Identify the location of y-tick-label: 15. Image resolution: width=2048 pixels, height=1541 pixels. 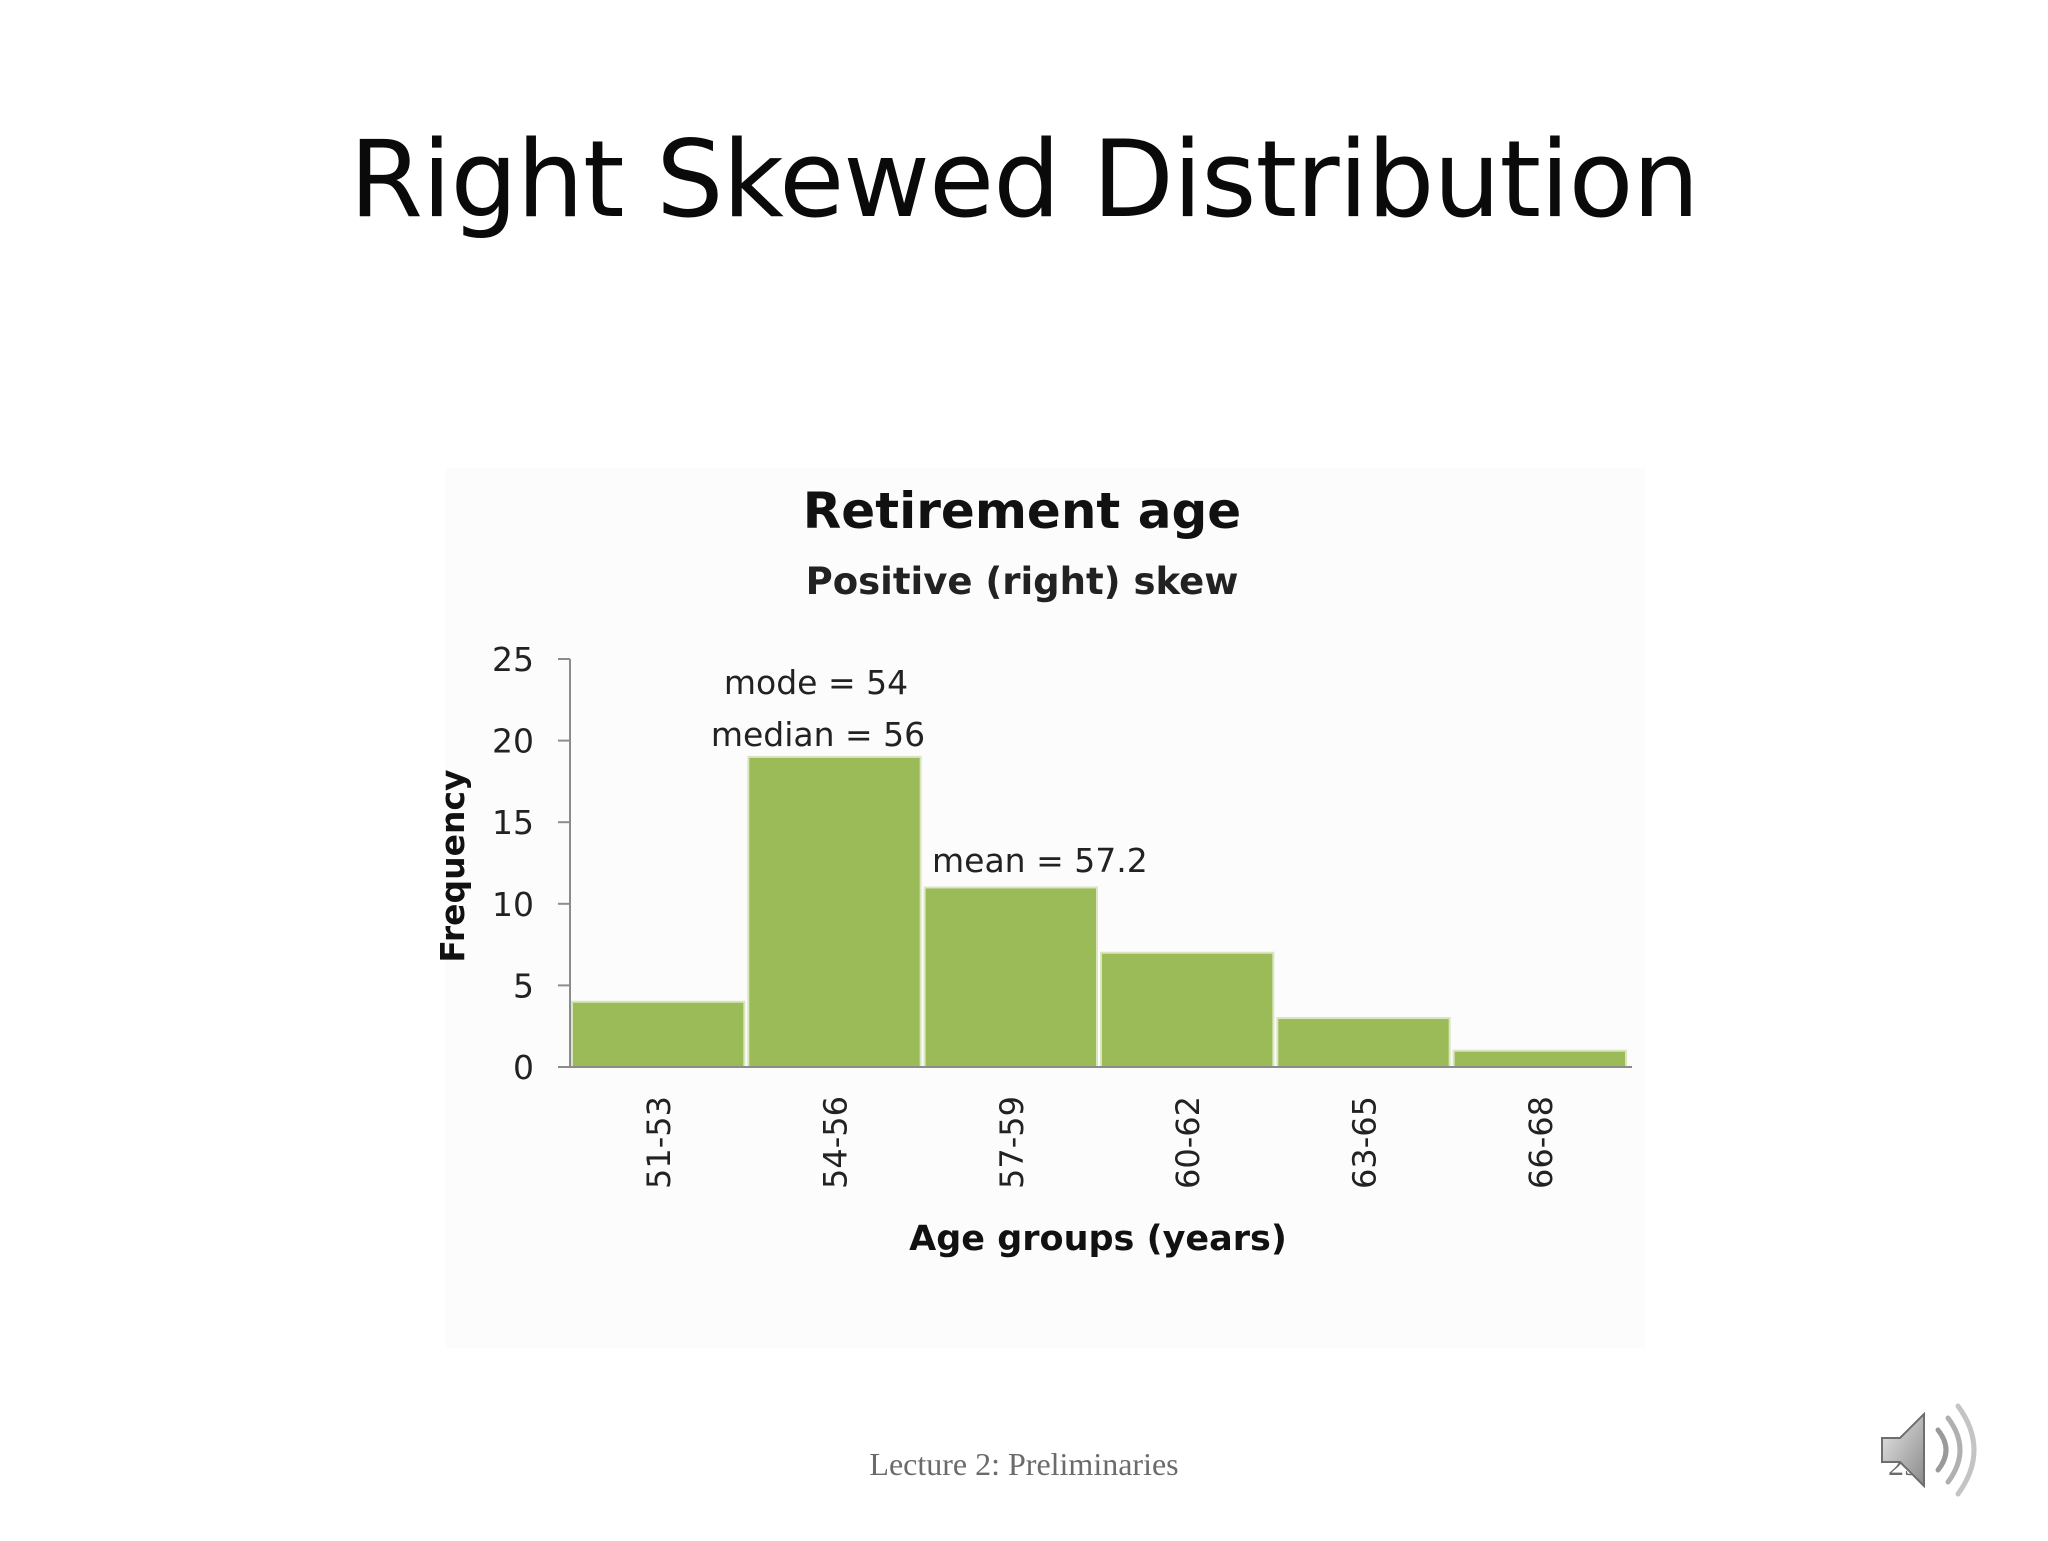
(513, 822).